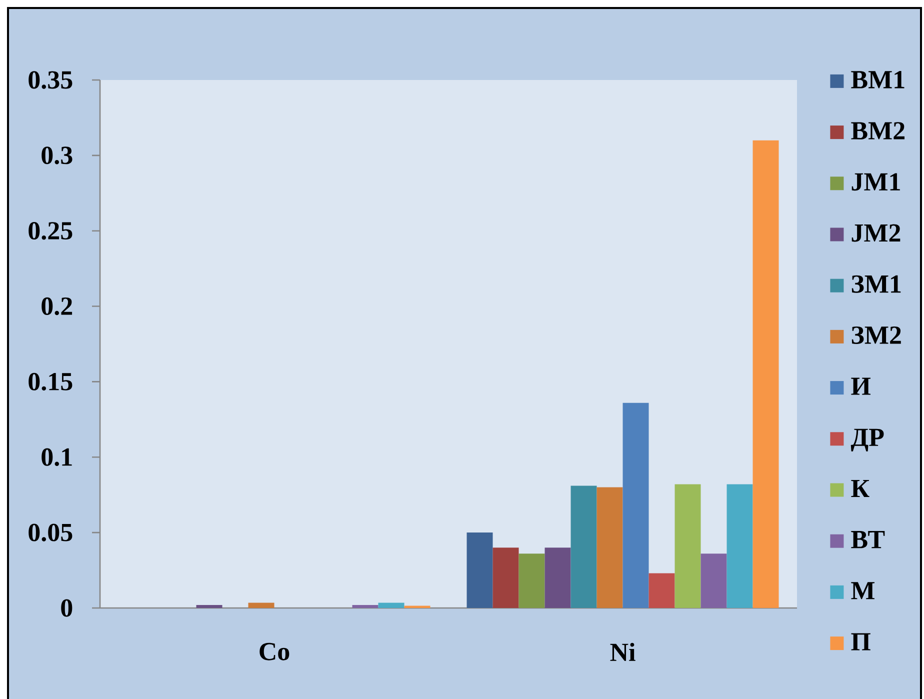 This screenshot has height=699, width=924. I want to click on y-tick-label: 0.15, so click(50, 381).